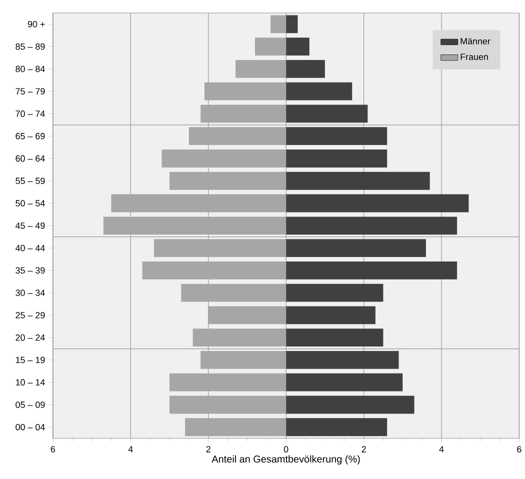  What do you see at coordinates (30, 136) in the screenshot?
I see `y-tick-label: 65 – 69` at bounding box center [30, 136].